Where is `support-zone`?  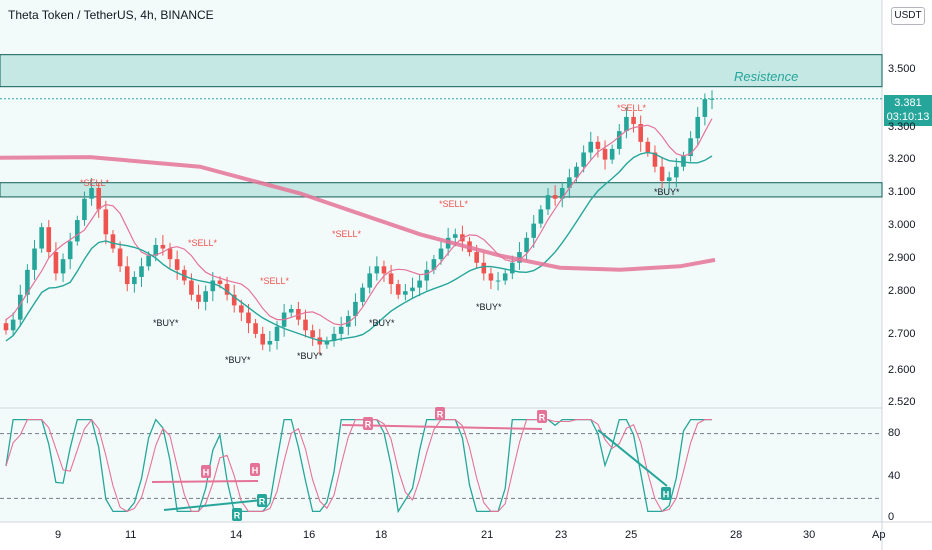
support-zone is located at coordinates (441, 190).